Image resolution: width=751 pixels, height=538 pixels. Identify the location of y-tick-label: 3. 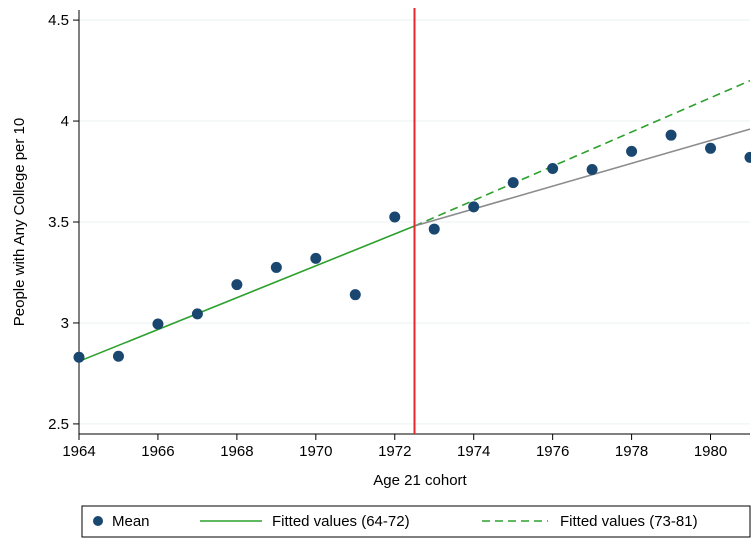
(65, 323).